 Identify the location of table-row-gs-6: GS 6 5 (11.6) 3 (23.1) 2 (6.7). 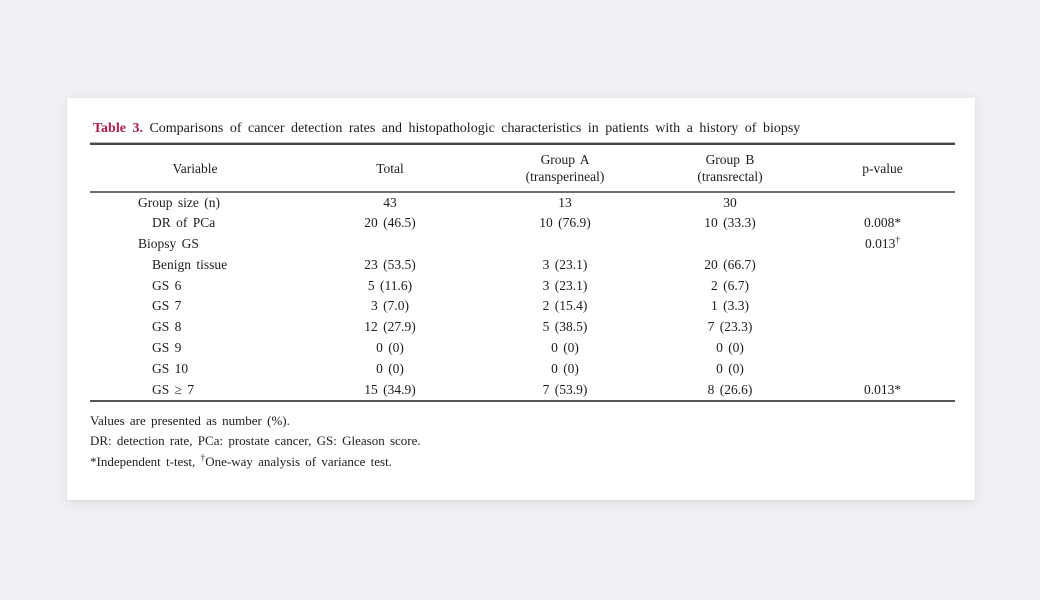
(522, 285).